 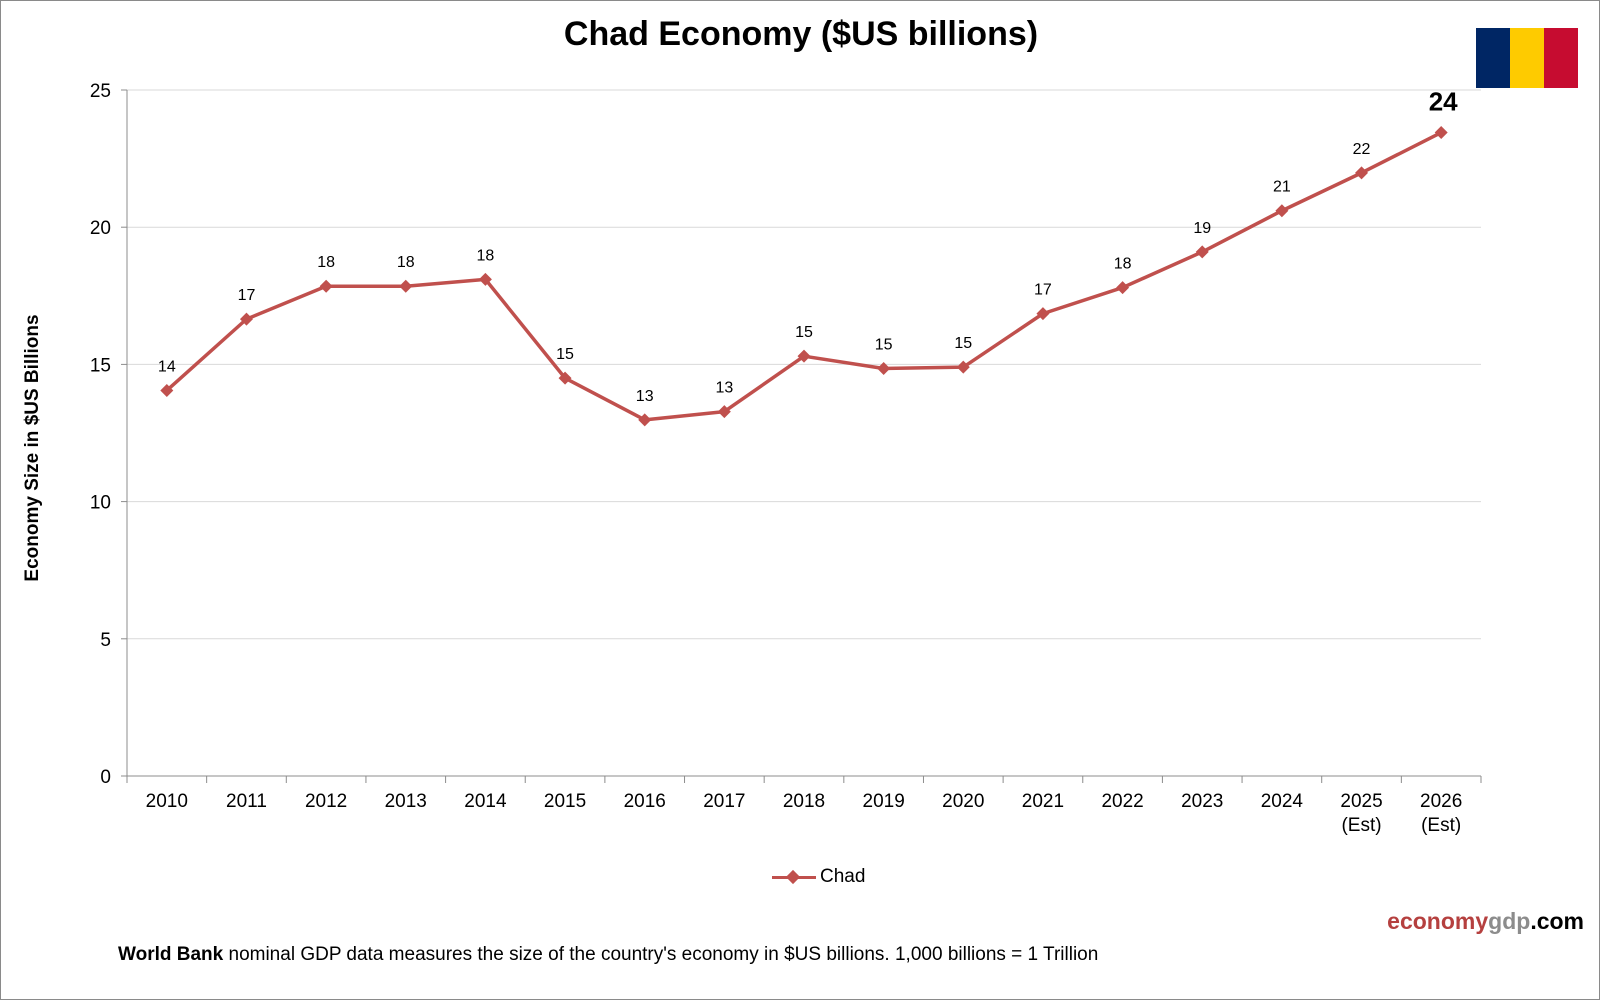 What do you see at coordinates (167, 801) in the screenshot?
I see `x-tick-label: 2010` at bounding box center [167, 801].